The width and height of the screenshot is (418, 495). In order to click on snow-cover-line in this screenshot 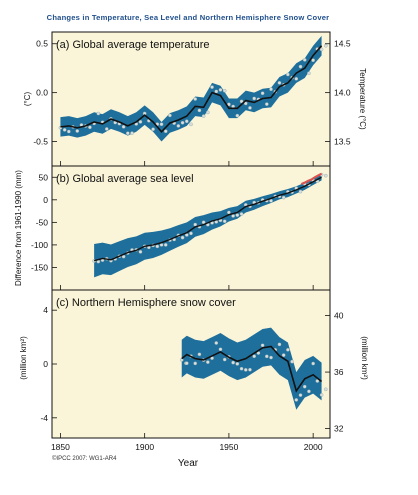, I will do `click(252, 369)`.